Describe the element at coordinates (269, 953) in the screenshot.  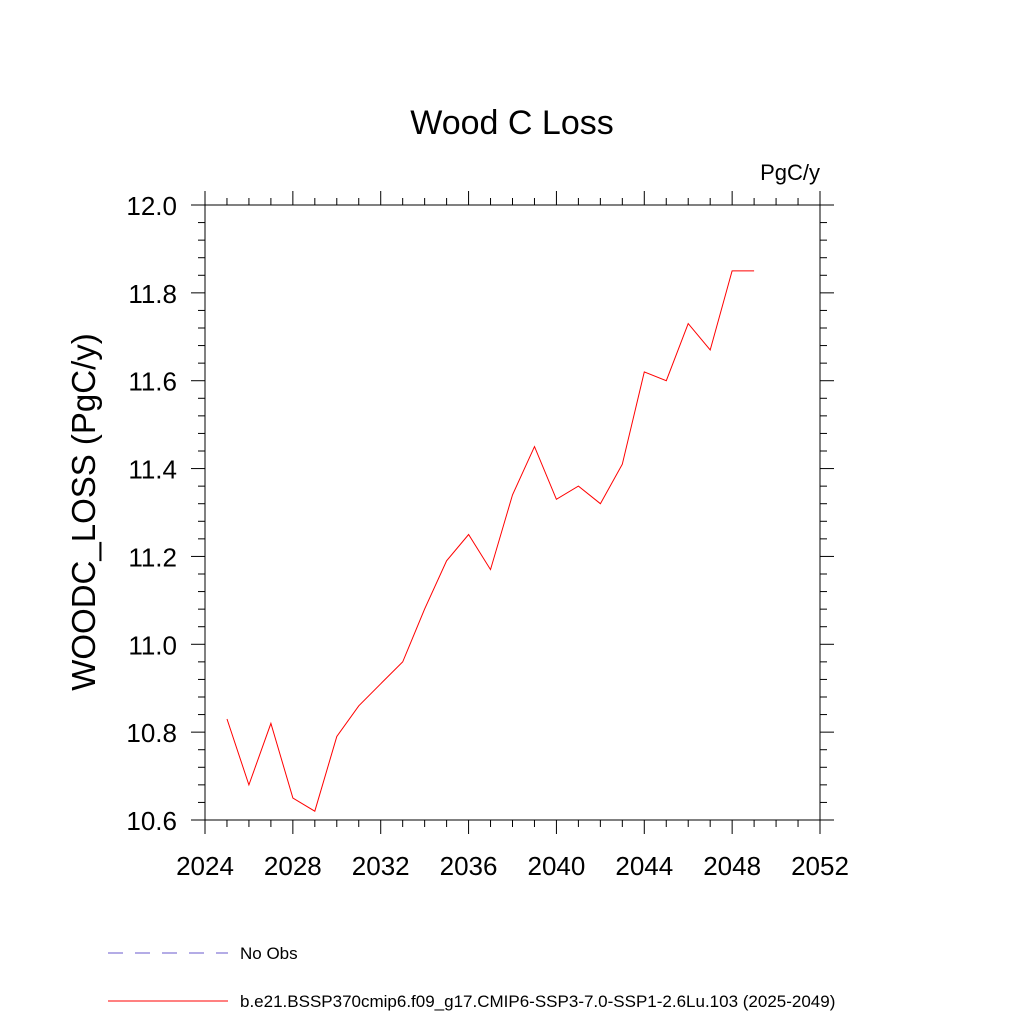
I see `legend-label-no-obs: No Obs` at that location.